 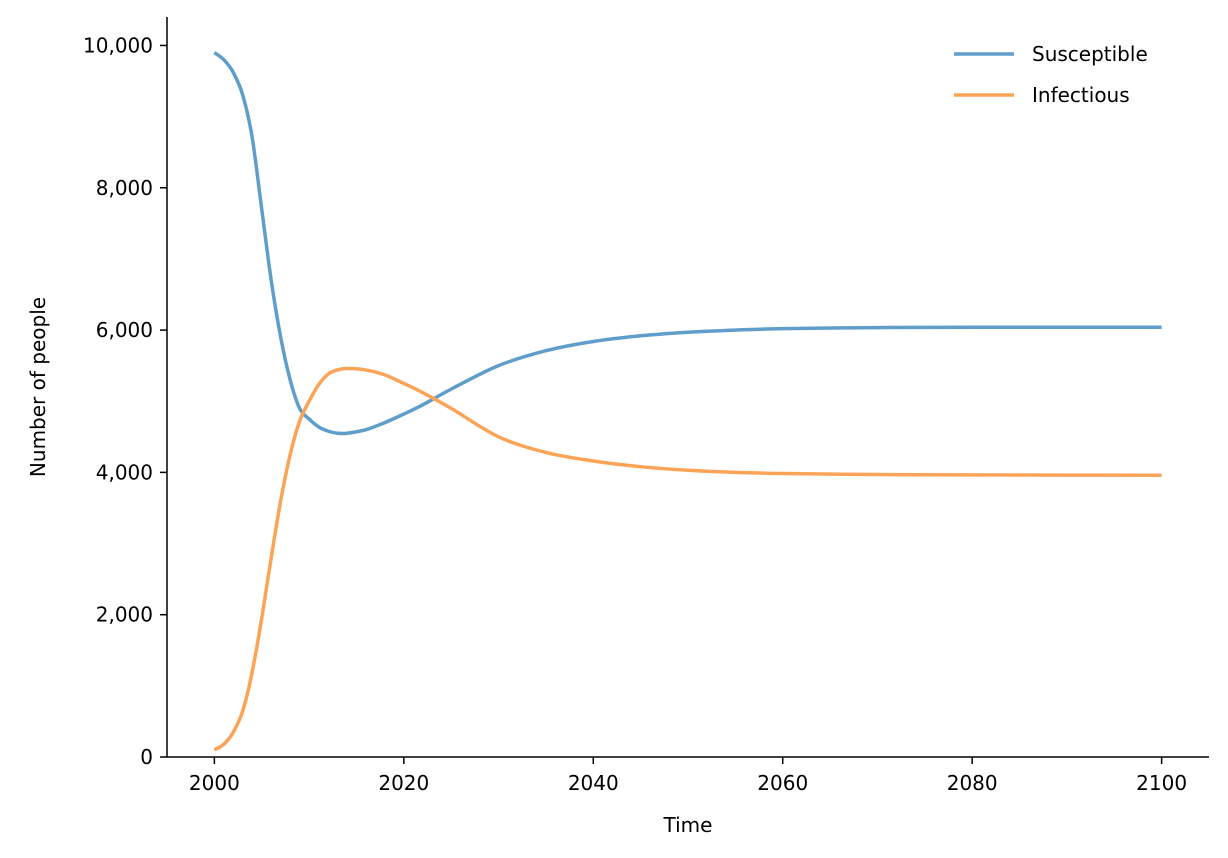 What do you see at coordinates (1081, 95) in the screenshot?
I see `legend-label-infectious: Infectious` at bounding box center [1081, 95].